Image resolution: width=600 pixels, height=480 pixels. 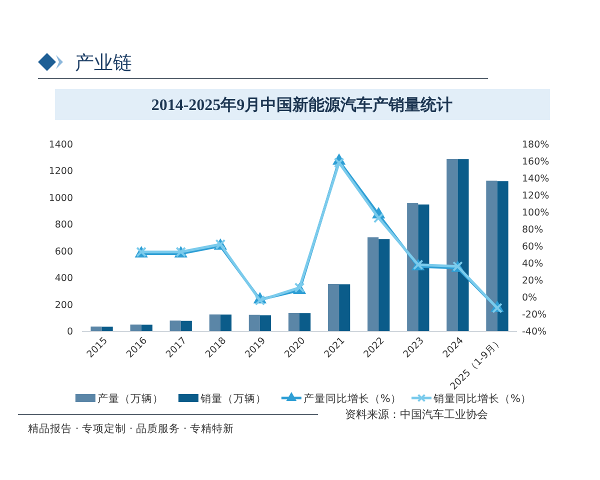 What do you see at coordinates (63, 252) in the screenshot?
I see `y-tick-label: 600` at bounding box center [63, 252].